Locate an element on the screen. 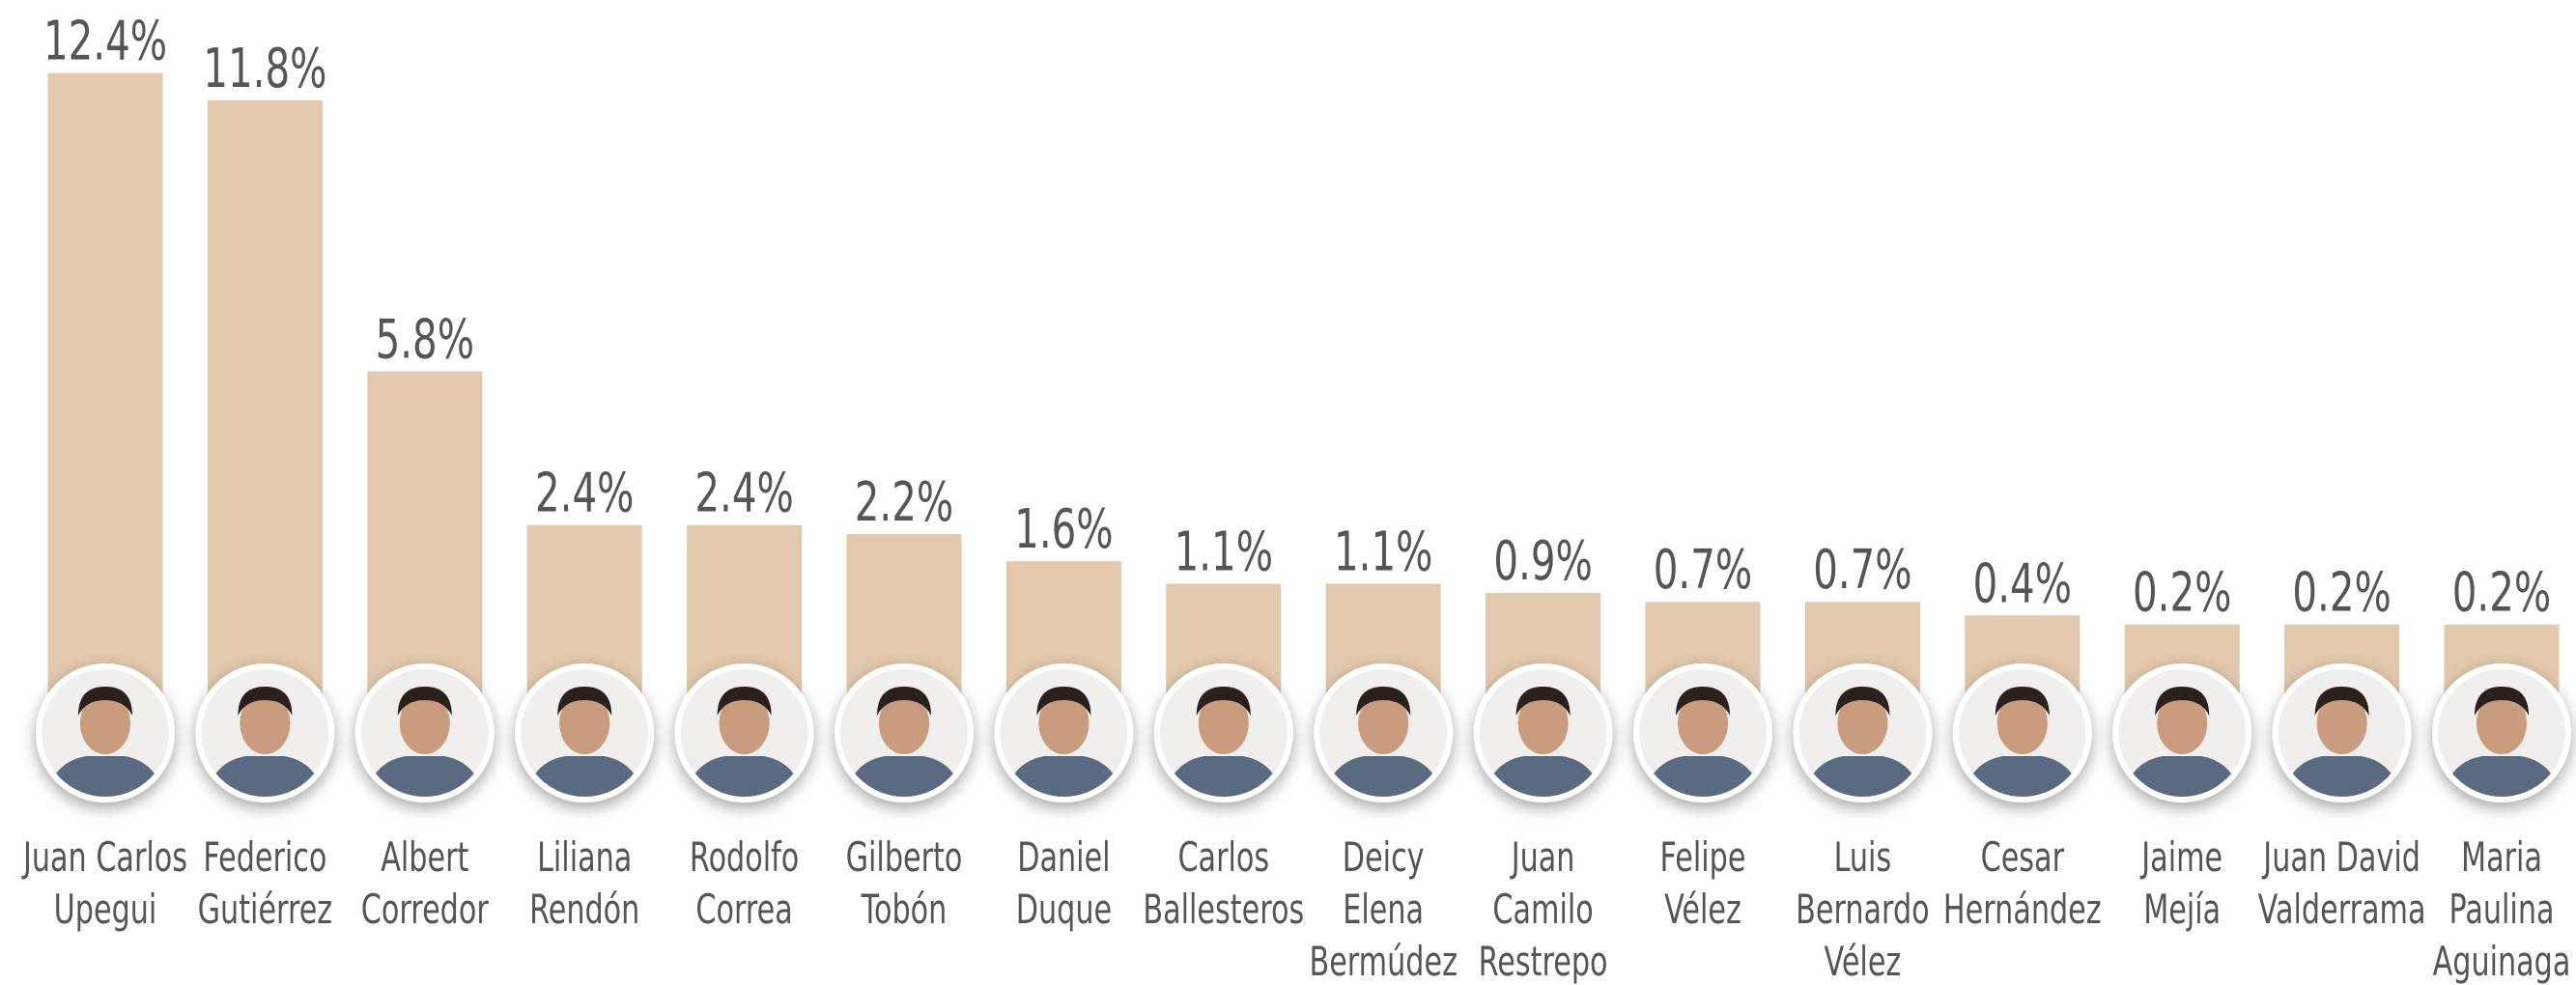 The image size is (2576, 985). candidate-name: Tobón is located at coordinates (904, 909).